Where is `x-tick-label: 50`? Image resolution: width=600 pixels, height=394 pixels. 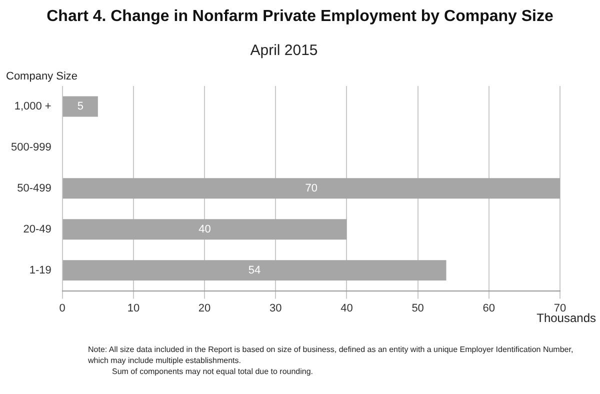 x-tick-label: 50 is located at coordinates (418, 308).